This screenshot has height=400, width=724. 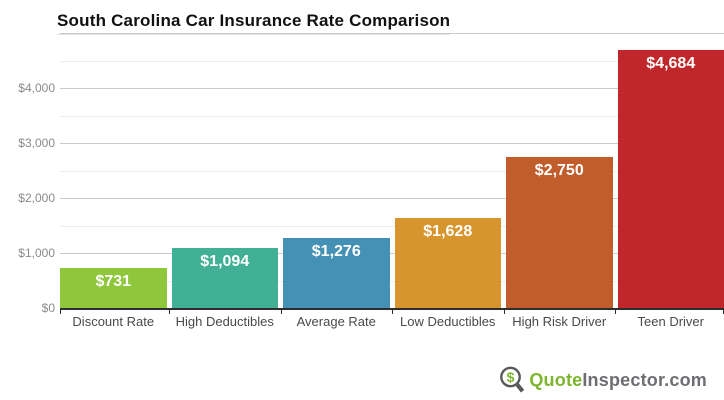 I want to click on bar-value-label: $4,684, so click(x=671, y=64).